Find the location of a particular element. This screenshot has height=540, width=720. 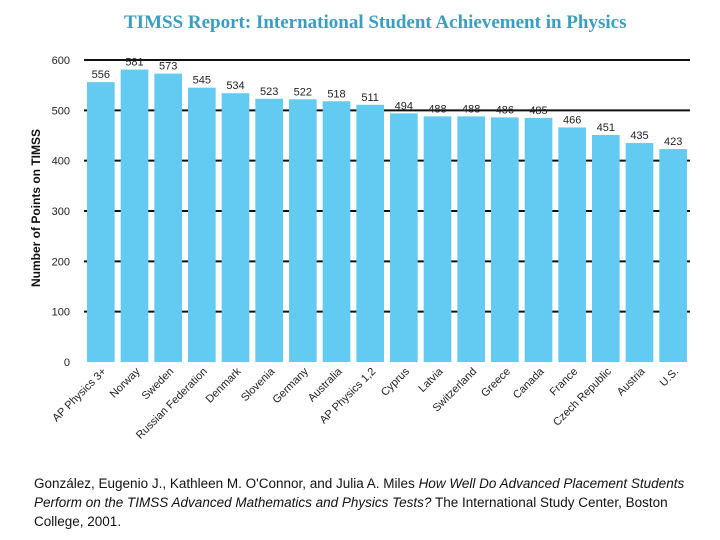

y-tick-label: 400 is located at coordinates (61, 162).